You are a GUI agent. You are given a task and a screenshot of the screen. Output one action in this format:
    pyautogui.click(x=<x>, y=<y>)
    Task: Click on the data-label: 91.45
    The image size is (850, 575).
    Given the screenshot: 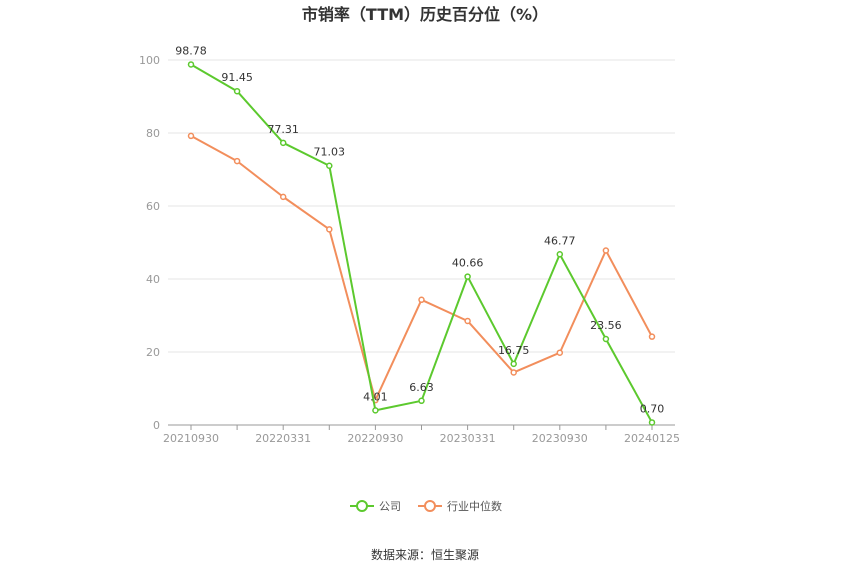 What is the action you would take?
    pyautogui.click(x=237, y=77)
    